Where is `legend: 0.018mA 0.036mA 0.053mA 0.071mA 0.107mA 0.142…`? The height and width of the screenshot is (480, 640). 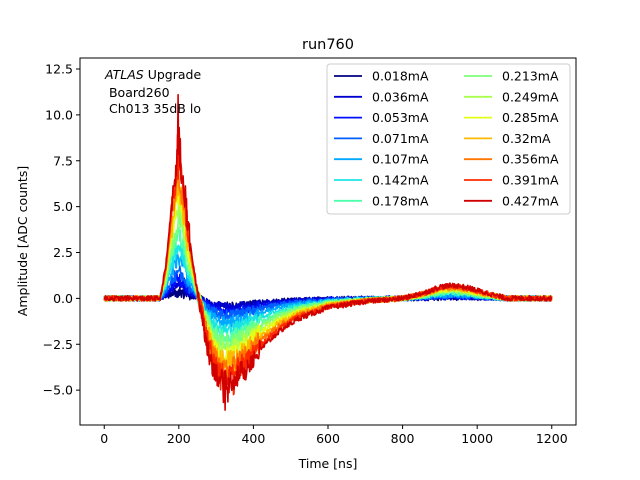 legend: 0.018mA 0.036mA 0.053mA 0.071mA 0.107mA 0.142… is located at coordinates (448, 139).